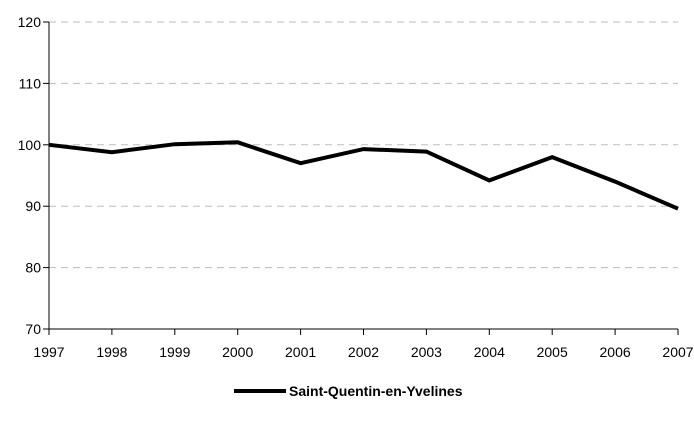  I want to click on x-tick-label: 2002, so click(363, 352).